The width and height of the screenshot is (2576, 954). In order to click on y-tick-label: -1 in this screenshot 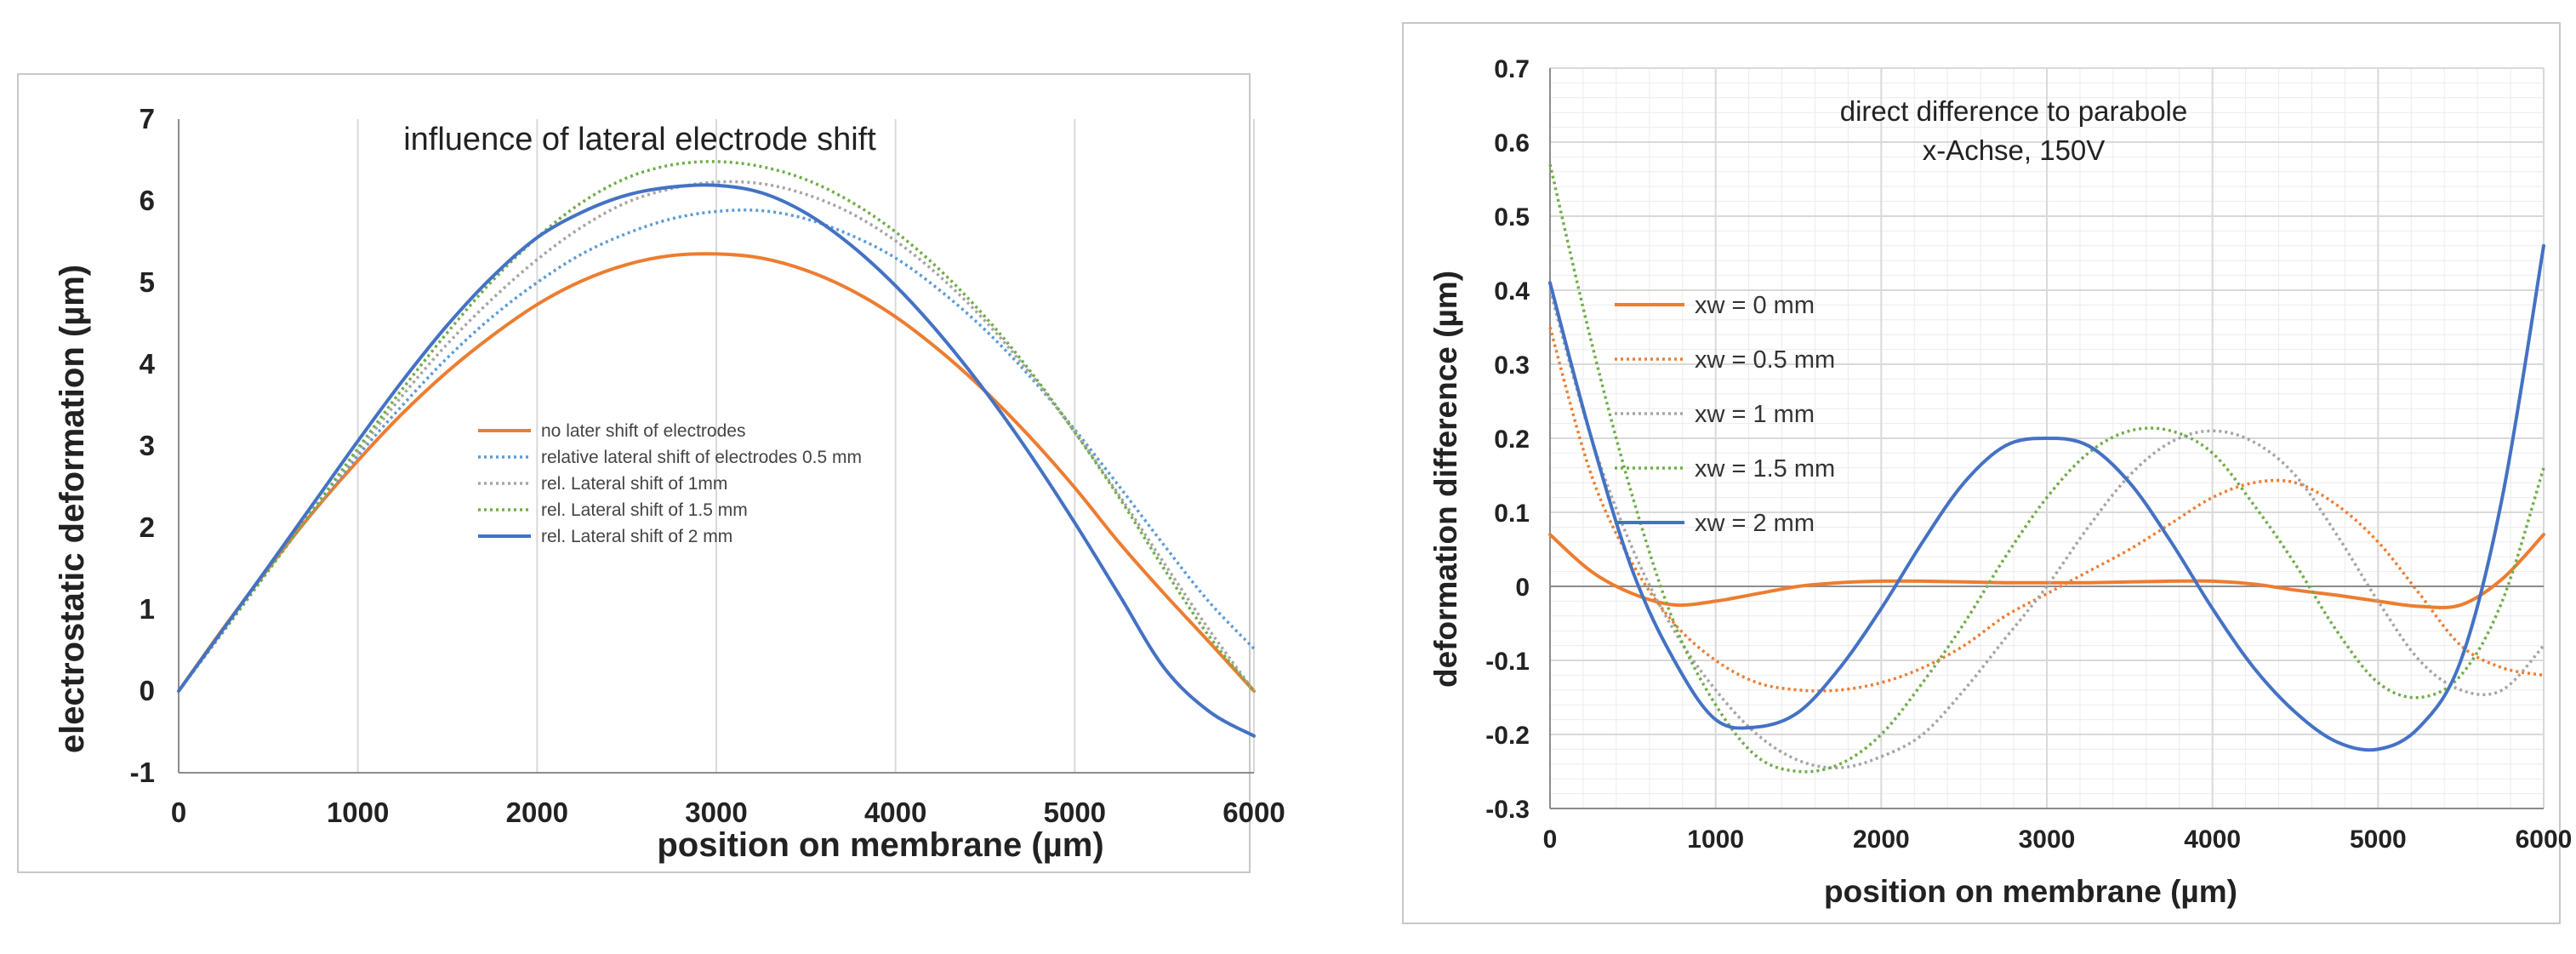, I will do `click(142, 772)`.